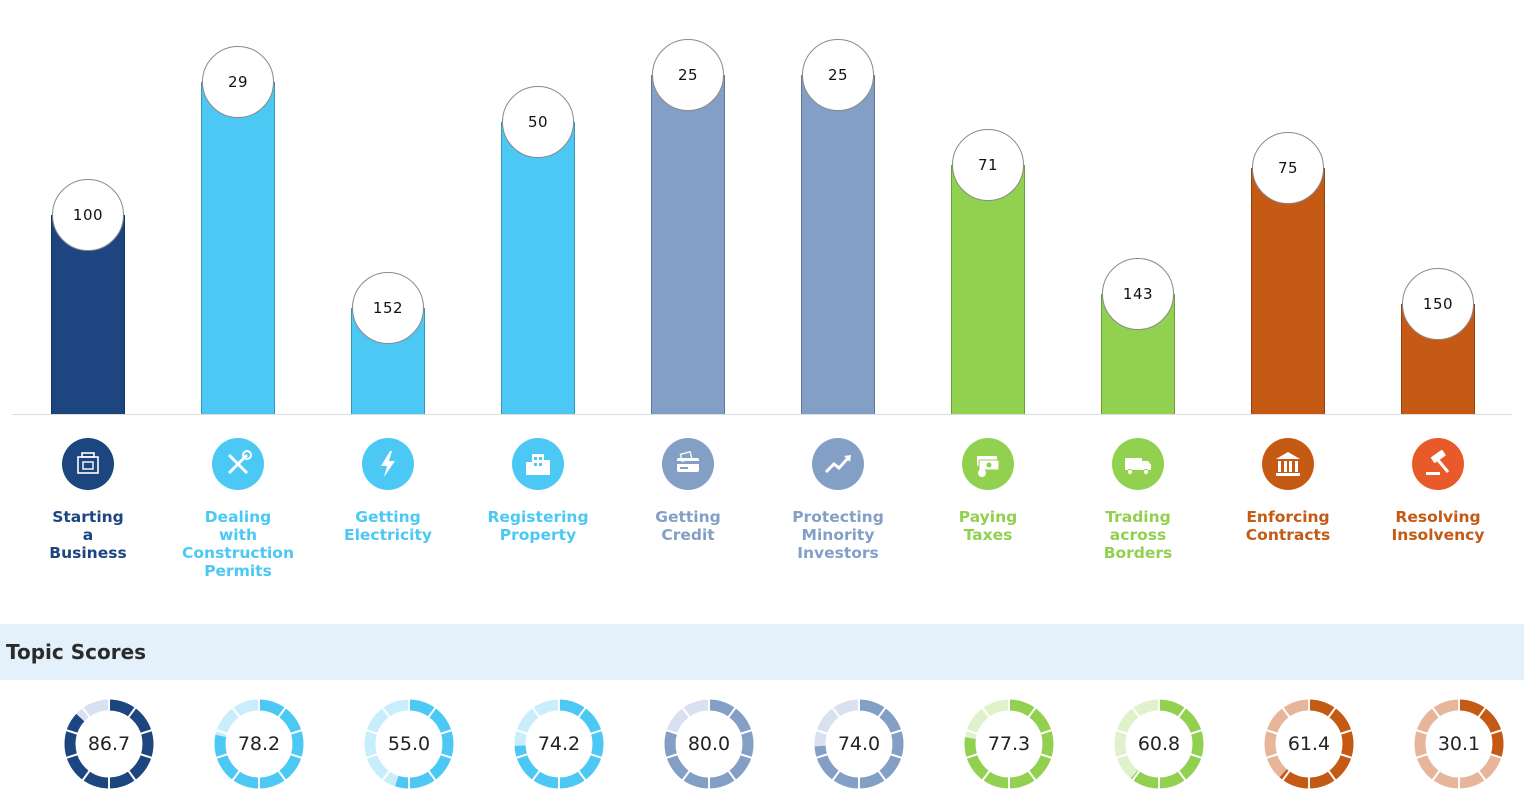 This screenshot has width=1524, height=806. I want to click on trend-arrow-icon, so click(838, 464).